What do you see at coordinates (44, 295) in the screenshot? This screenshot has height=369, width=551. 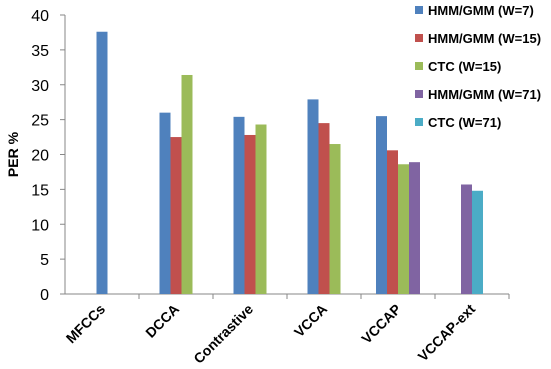 I see `y-tick-label: 0` at bounding box center [44, 295].